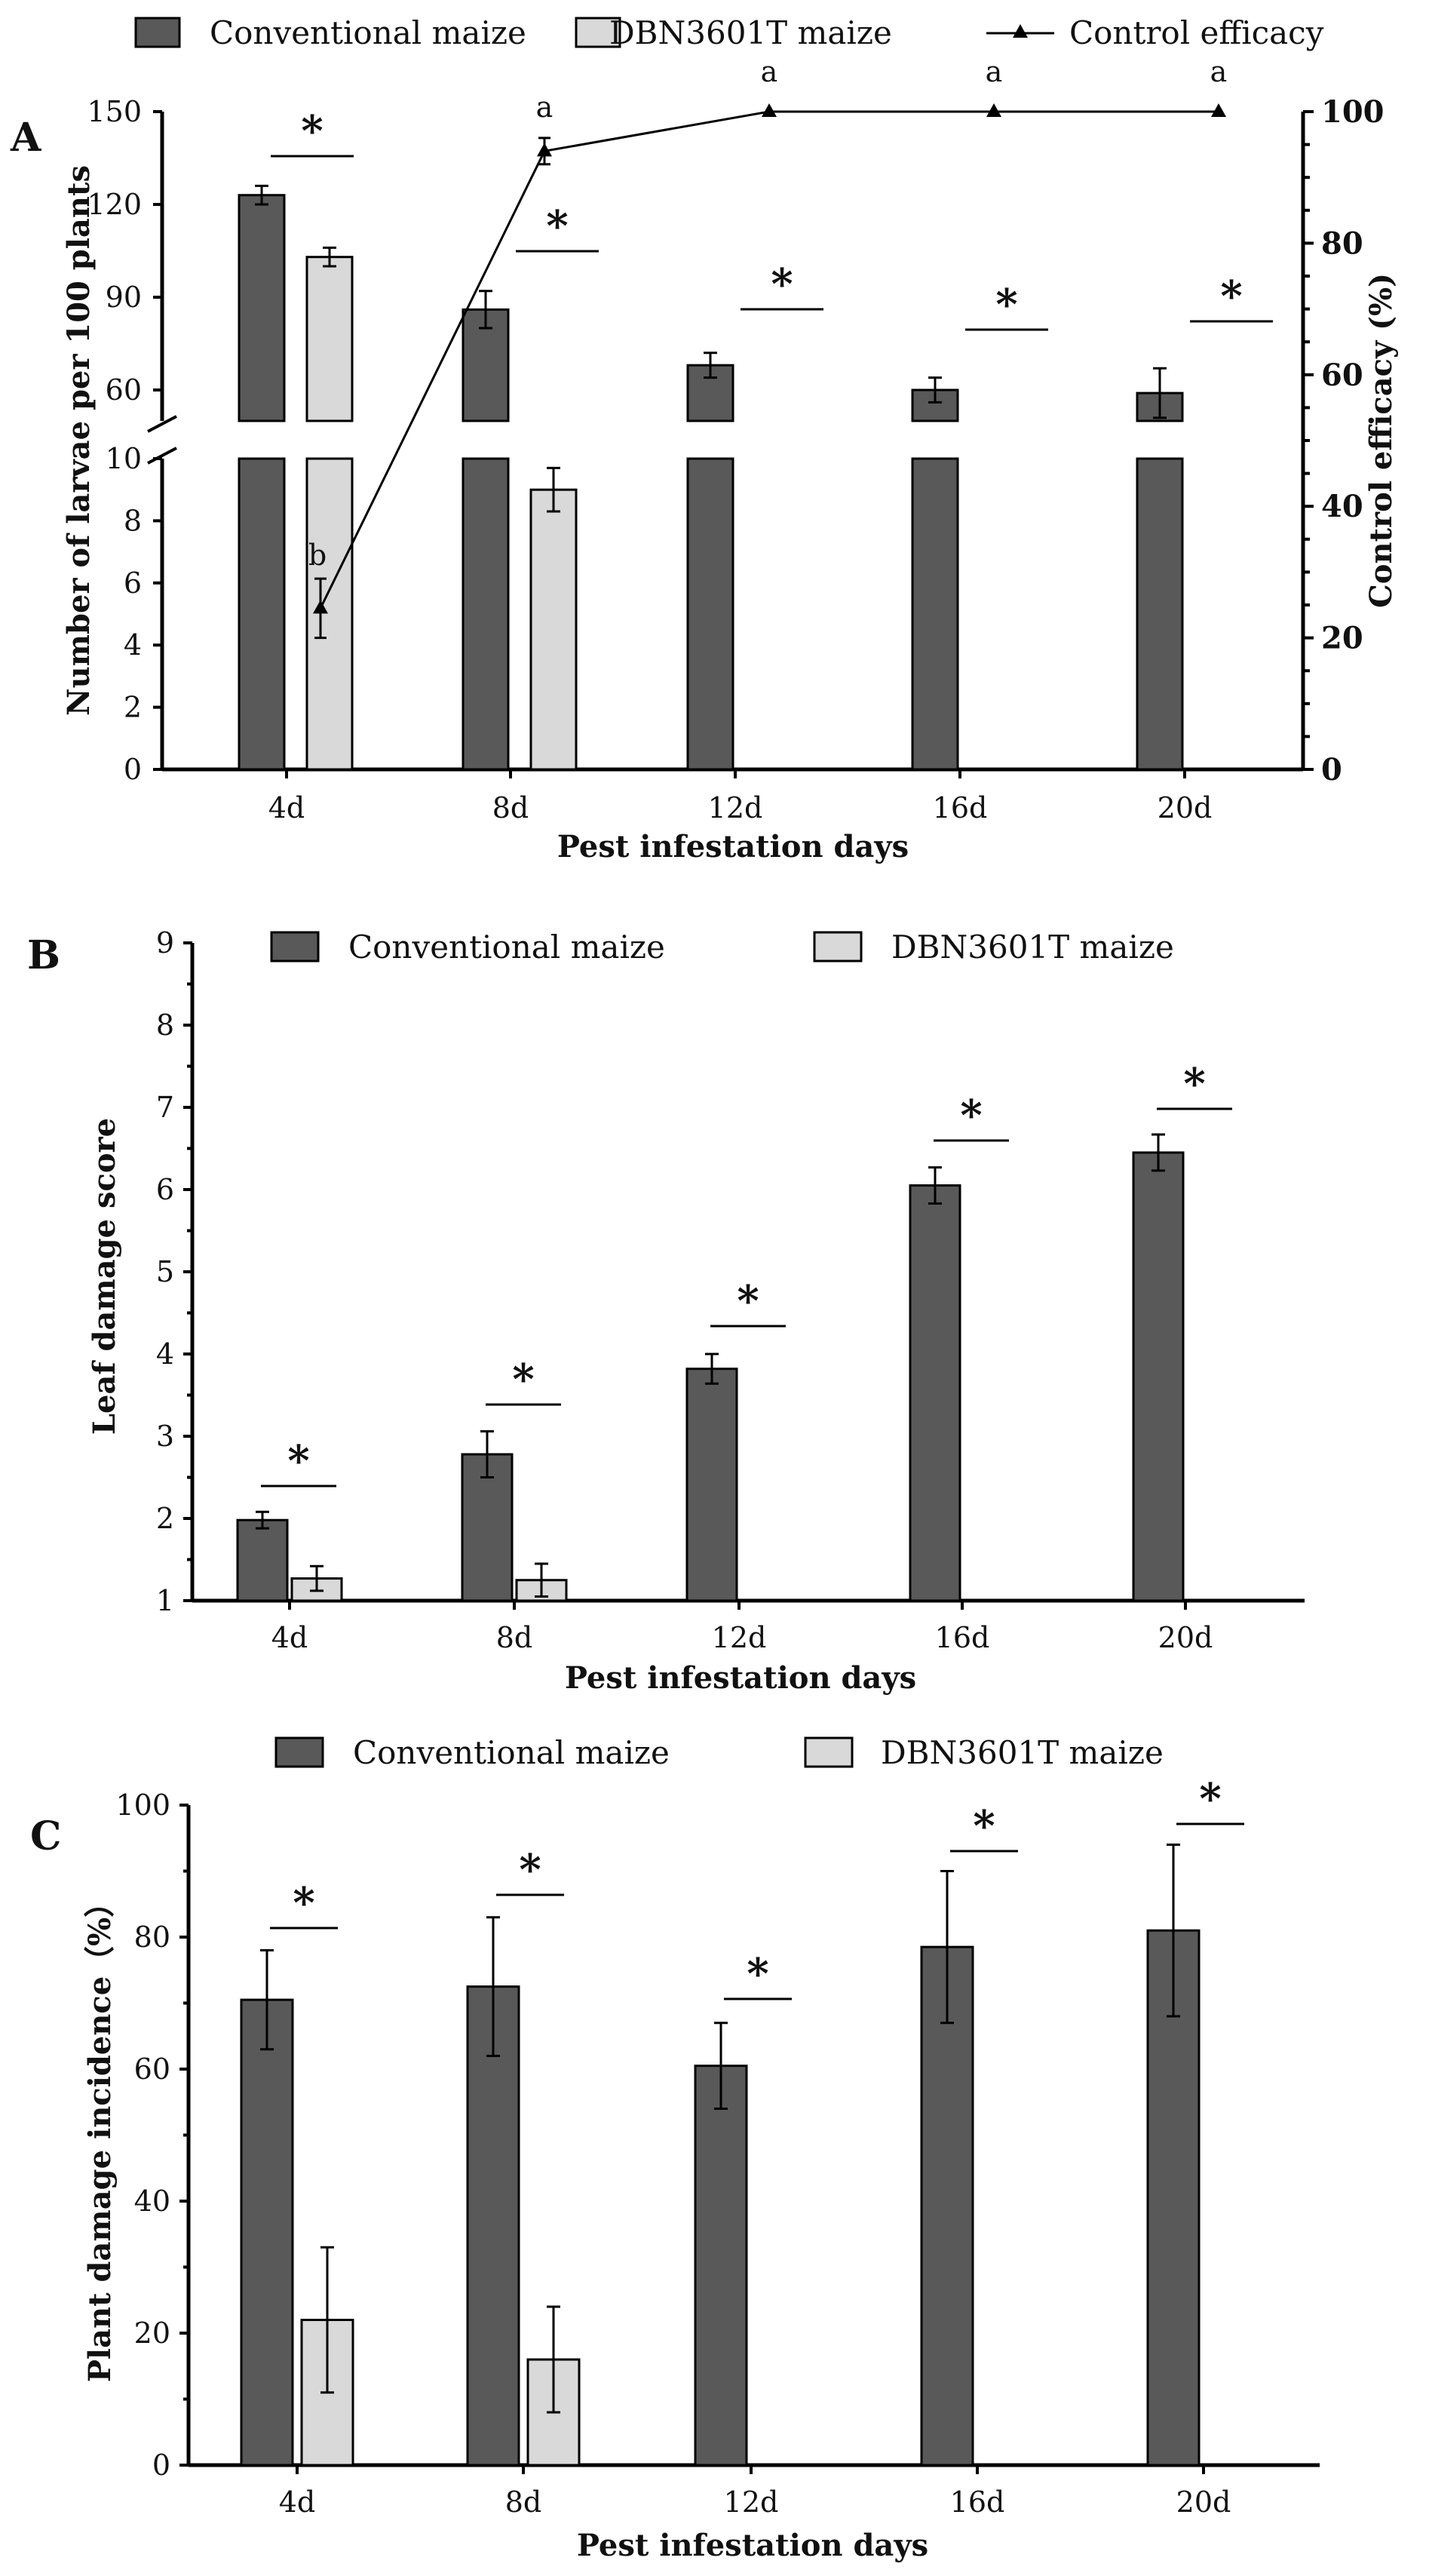 Image resolution: width=1429 pixels, height=2576 pixels. What do you see at coordinates (740, 1678) in the screenshot?
I see `panel-b-x-axis-title: Pest infestation days` at bounding box center [740, 1678].